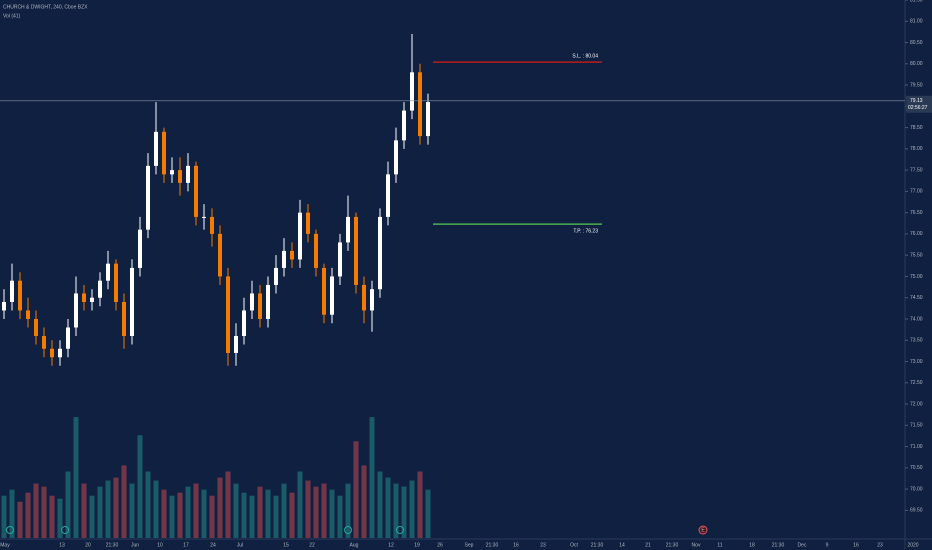 This screenshot has height=550, width=932. Describe the element at coordinates (45, 7) in the screenshot. I see `chart-title: CHURCH & DWIGHT, 240, Cboe BZX` at that location.